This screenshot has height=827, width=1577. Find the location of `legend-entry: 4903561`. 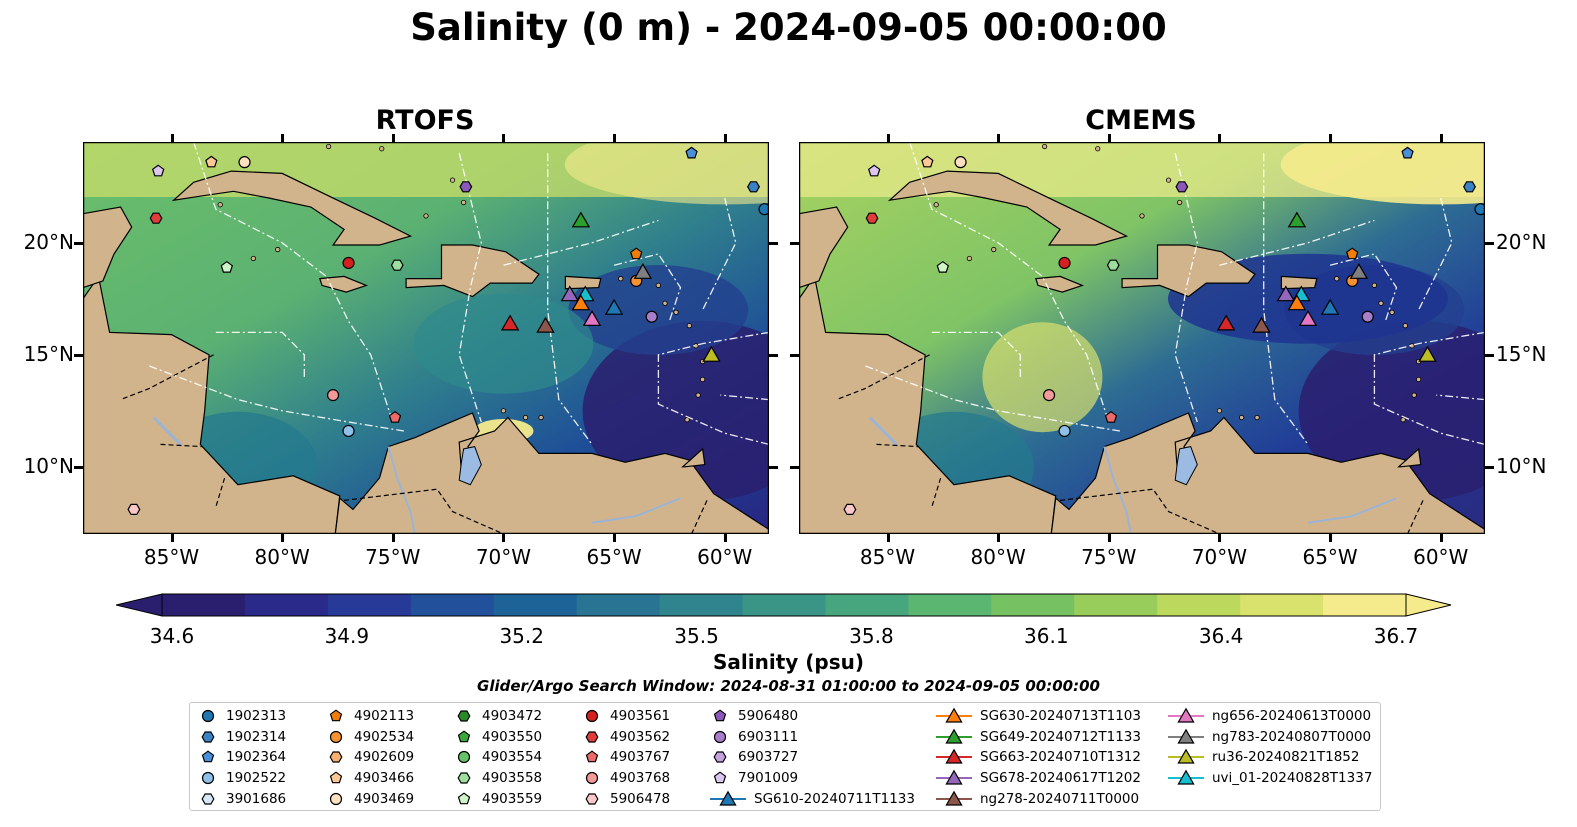

legend-entry: 4903561 is located at coordinates (626, 716).